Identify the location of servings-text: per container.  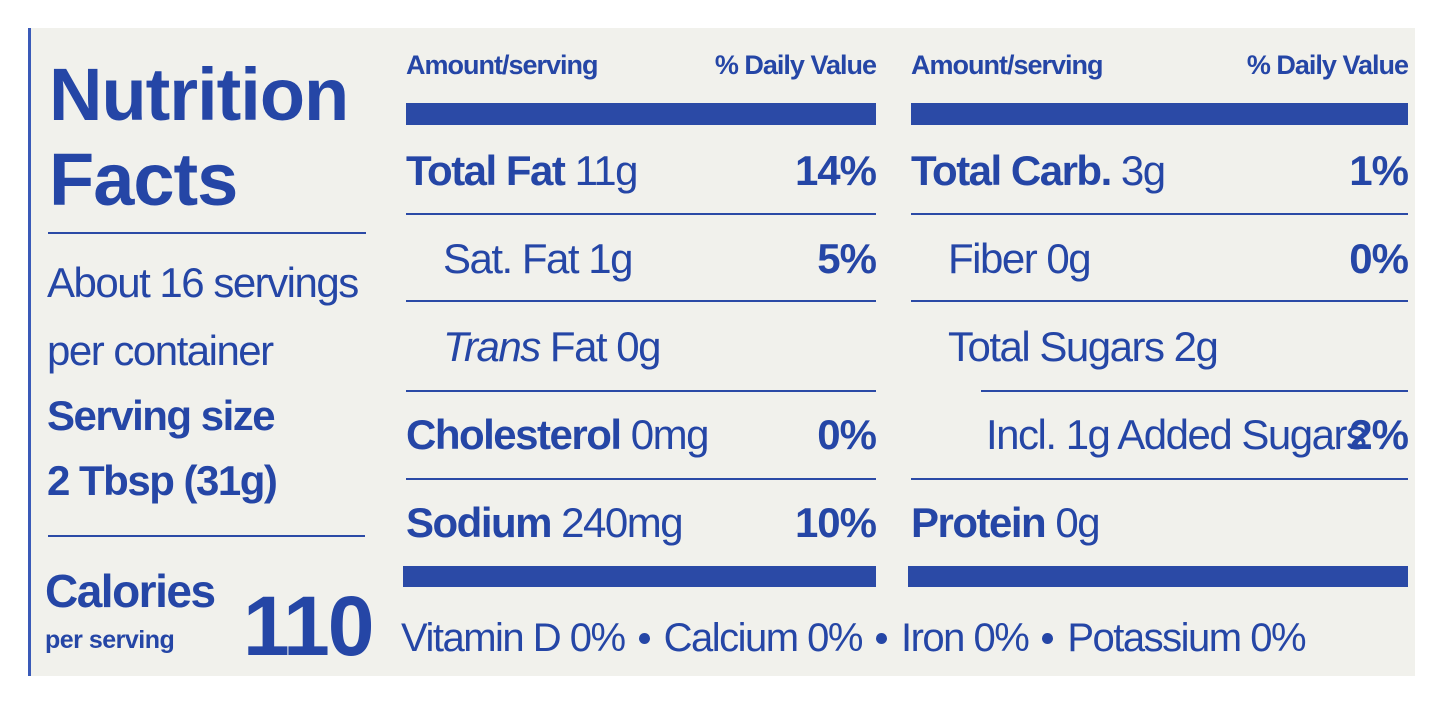
(160, 350).